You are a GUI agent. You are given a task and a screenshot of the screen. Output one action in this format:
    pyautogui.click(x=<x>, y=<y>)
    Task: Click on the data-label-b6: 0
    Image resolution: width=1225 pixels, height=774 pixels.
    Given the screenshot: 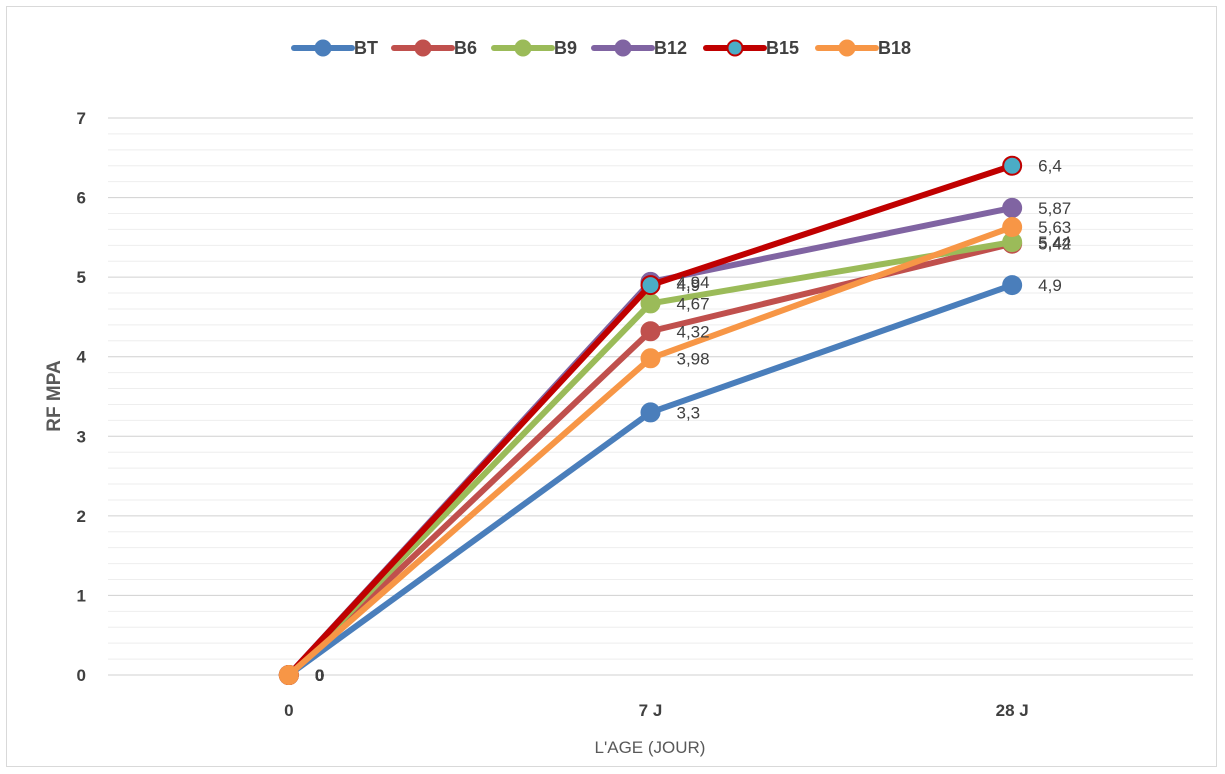 What is the action you would take?
    pyautogui.click(x=319, y=675)
    